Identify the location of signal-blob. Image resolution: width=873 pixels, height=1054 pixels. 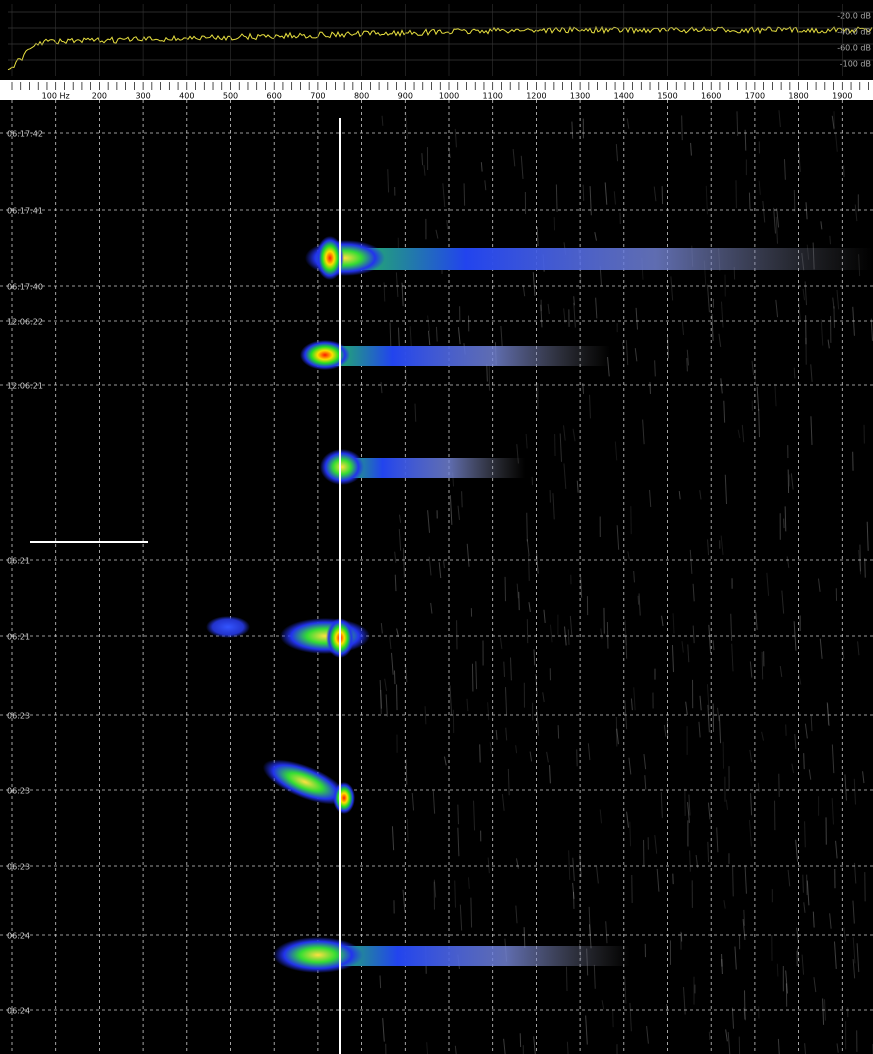
(342, 467).